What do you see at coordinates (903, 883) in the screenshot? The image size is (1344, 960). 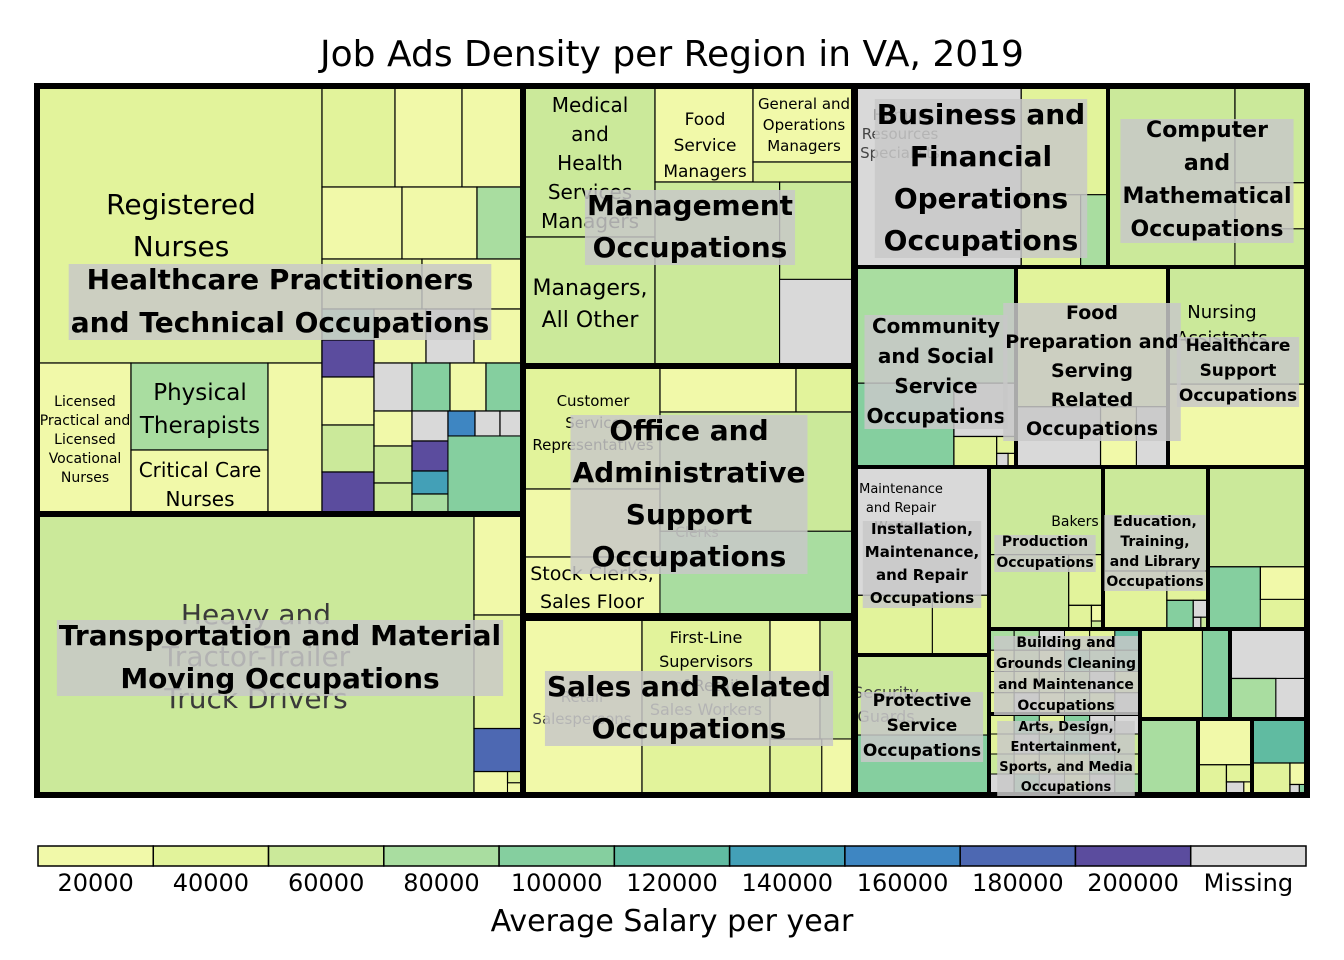 I see `colorbar-tick-label: 160000` at bounding box center [903, 883].